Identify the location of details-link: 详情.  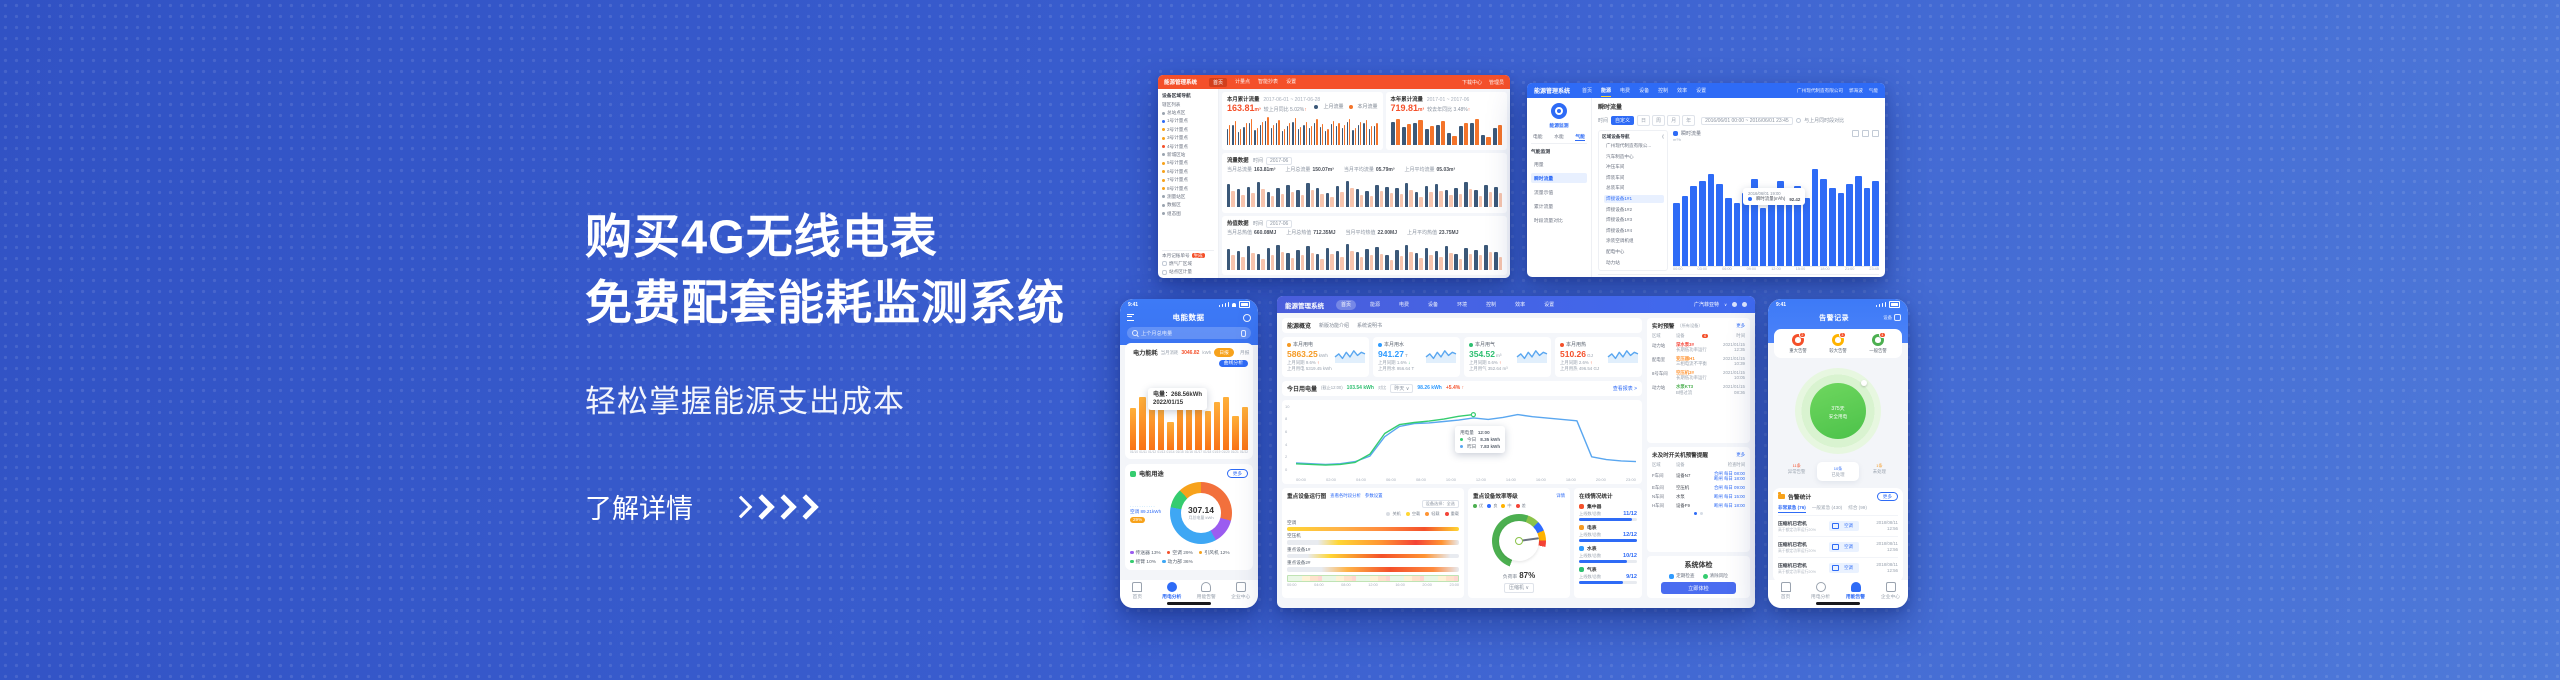
(1560, 495).